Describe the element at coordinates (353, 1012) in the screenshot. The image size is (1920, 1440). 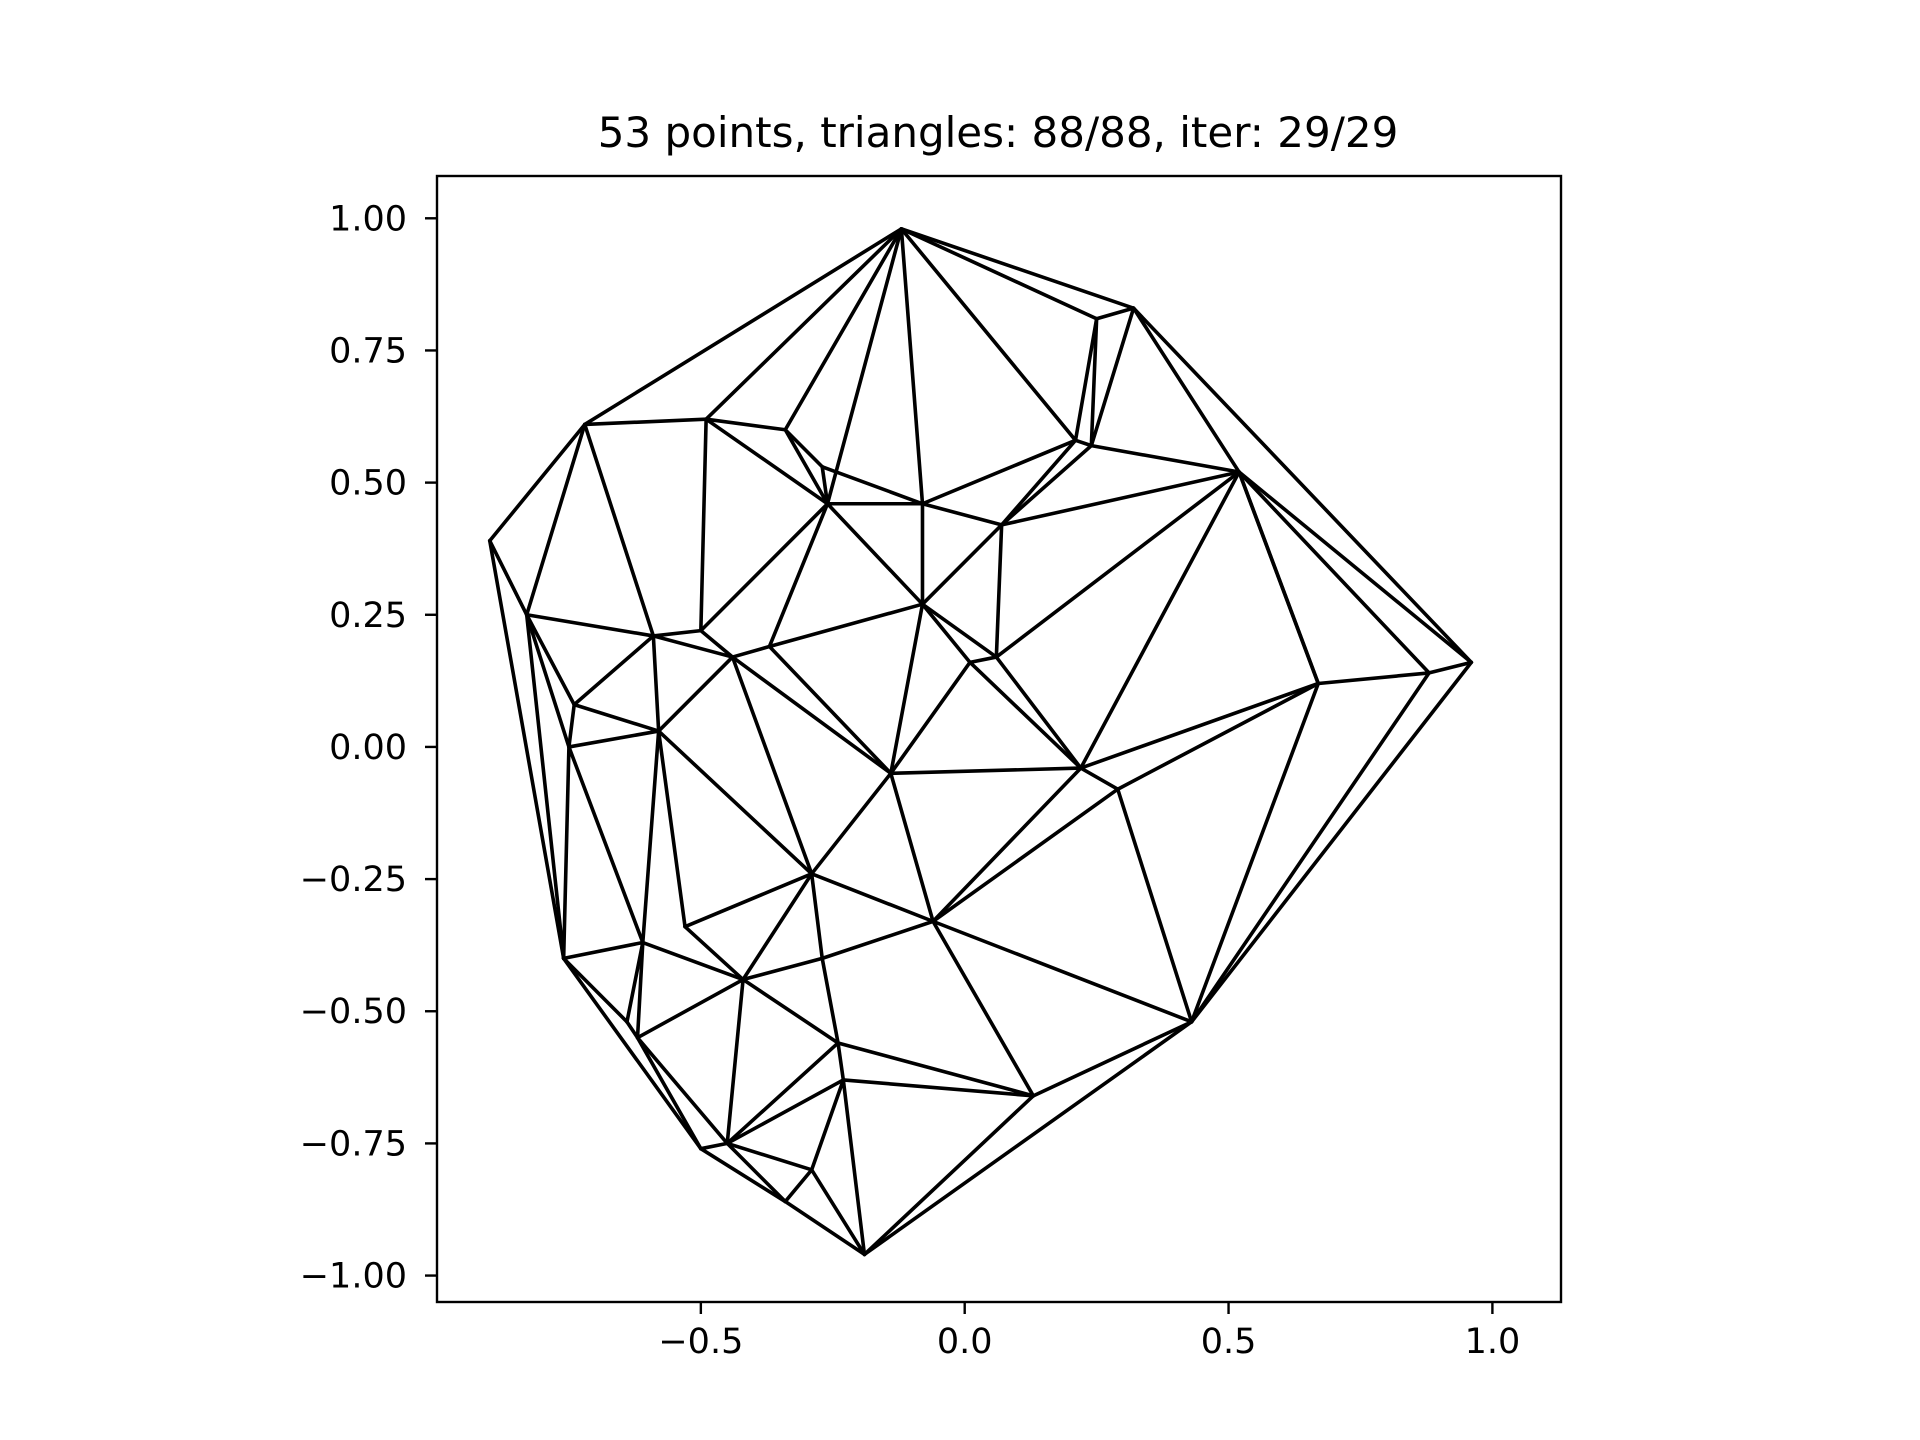
I see `y-tick-label: −0.50` at that location.